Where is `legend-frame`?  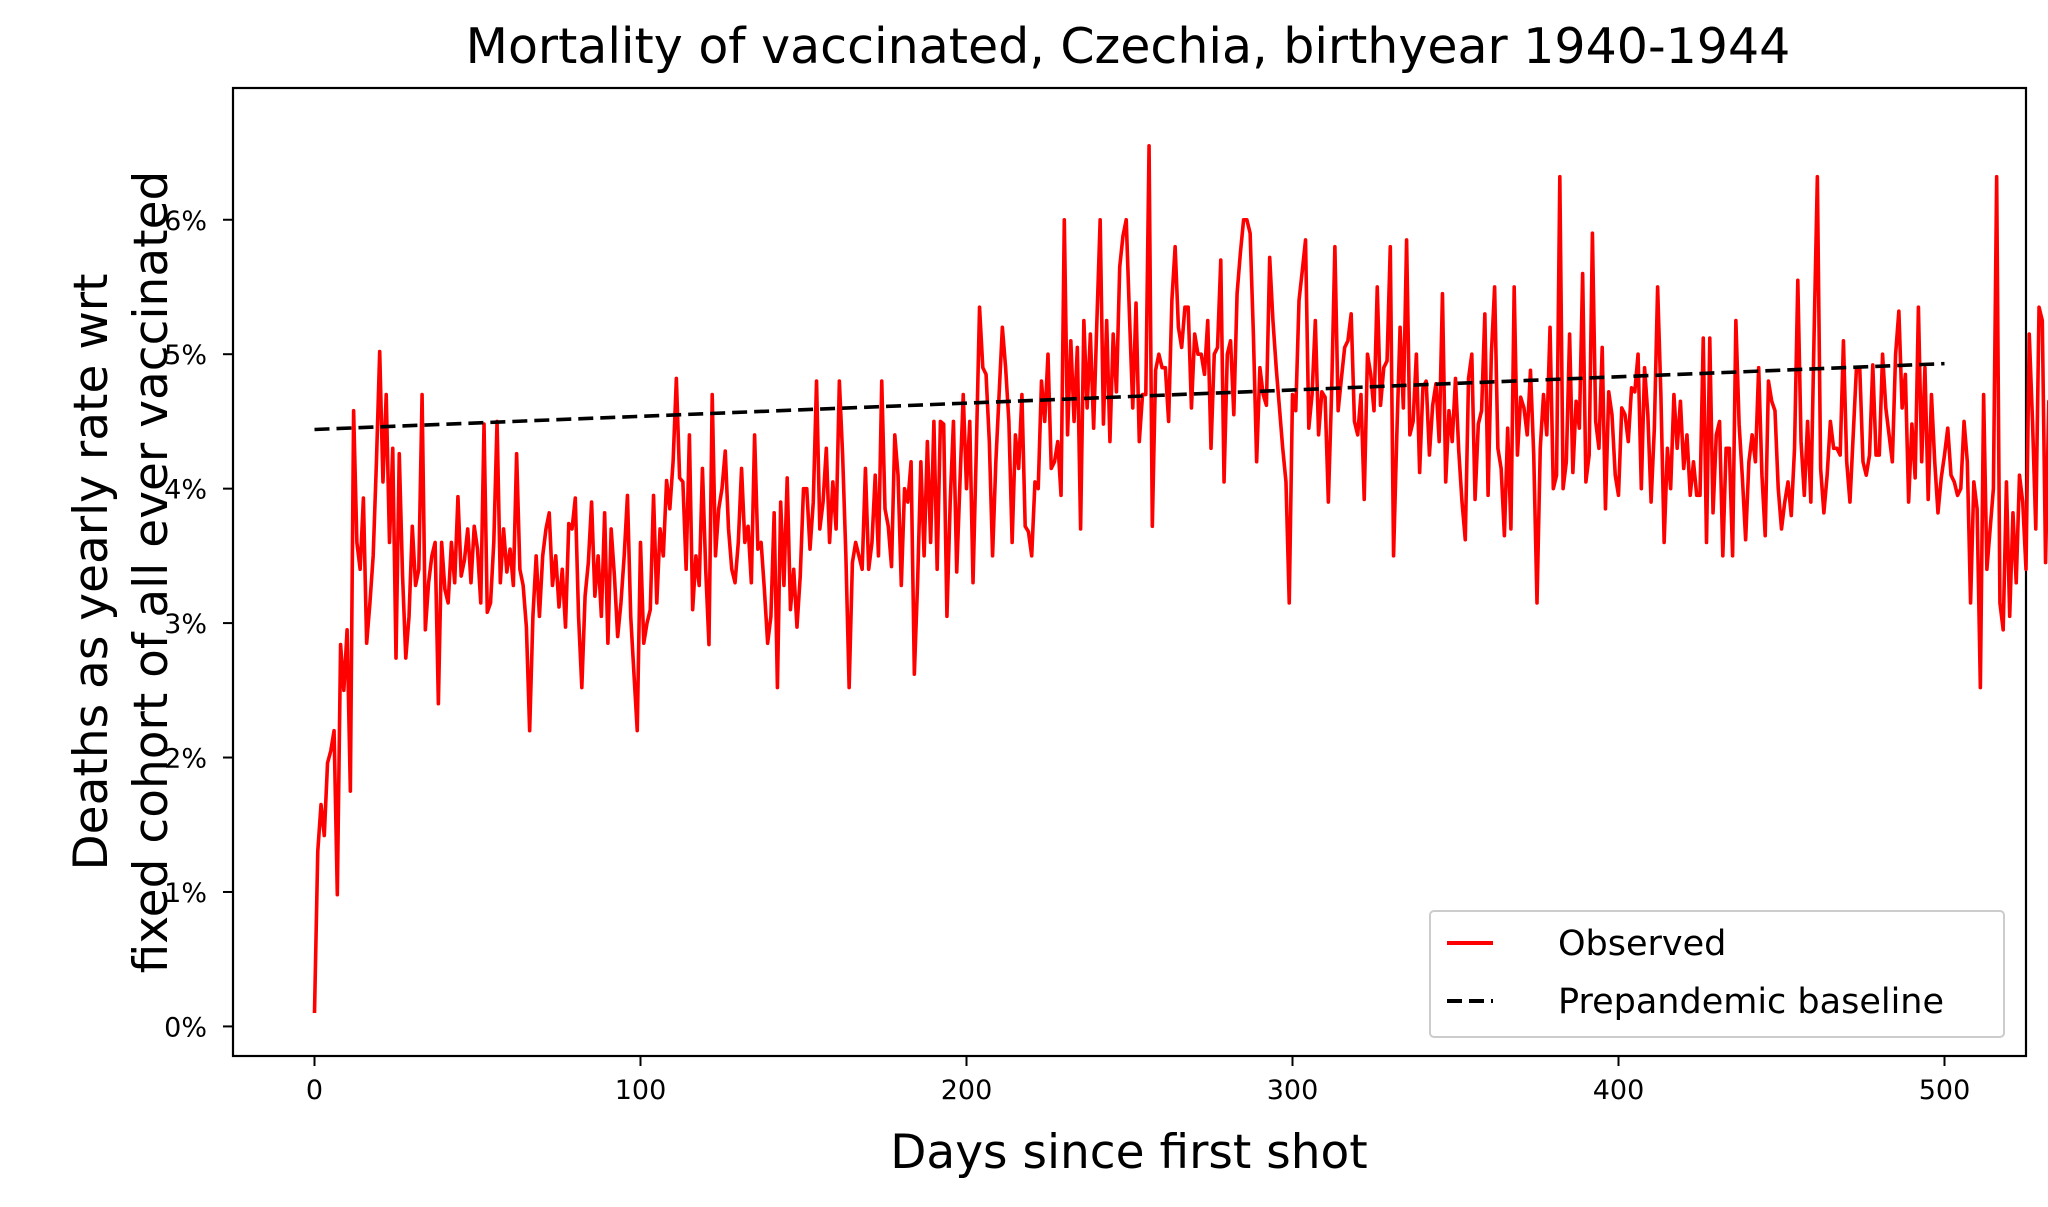 legend-frame is located at coordinates (1717, 974).